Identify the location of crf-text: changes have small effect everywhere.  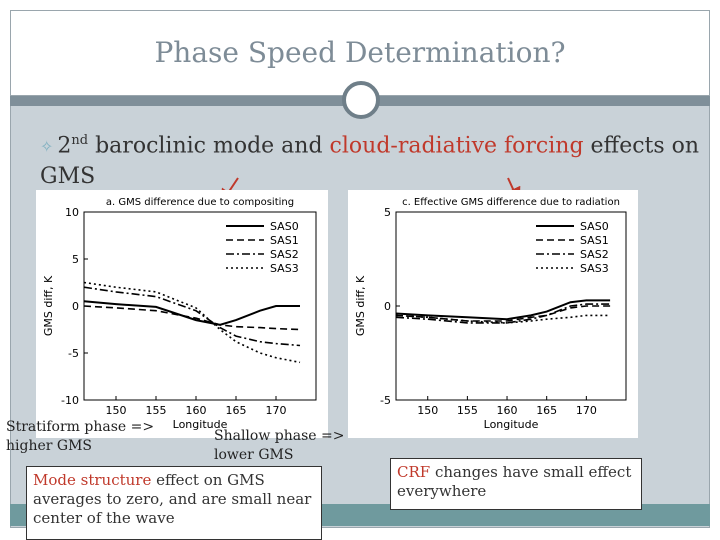
(514, 481).